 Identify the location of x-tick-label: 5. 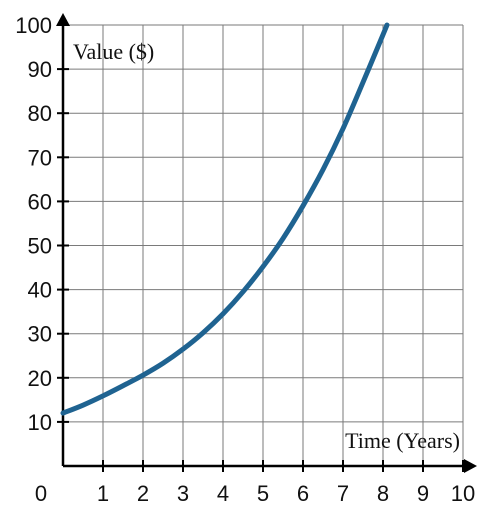
(263, 493).